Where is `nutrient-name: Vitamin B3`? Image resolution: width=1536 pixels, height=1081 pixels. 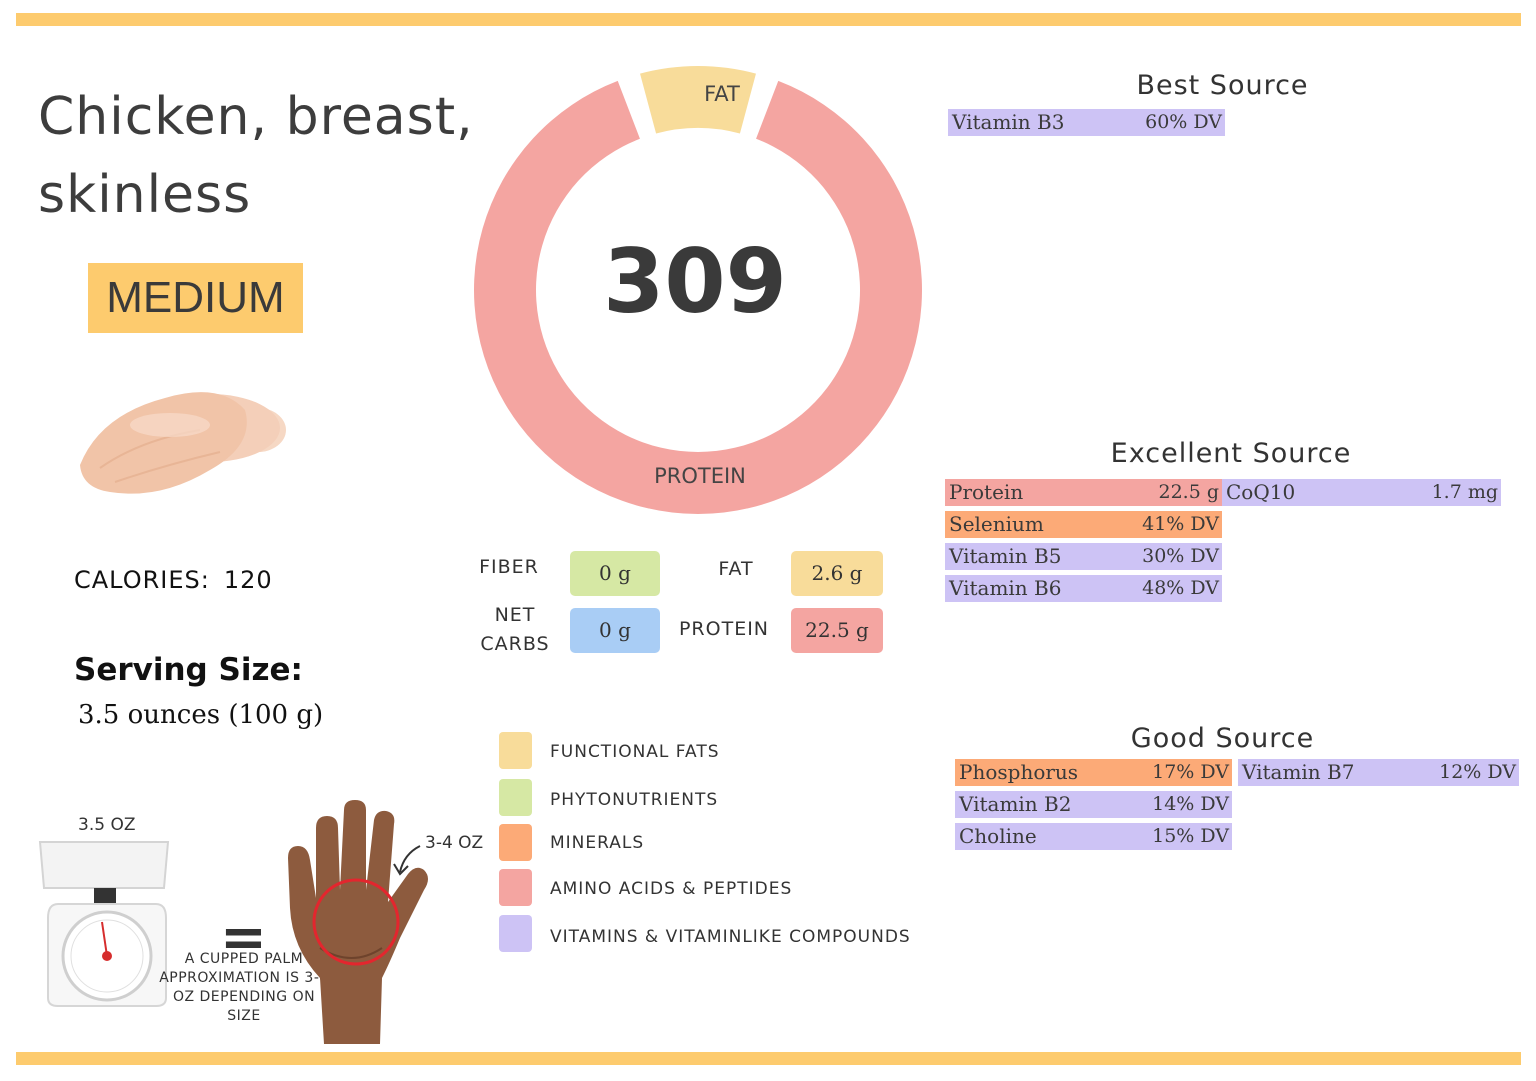
nutrient-name: Vitamin B3 is located at coordinates (1008, 122).